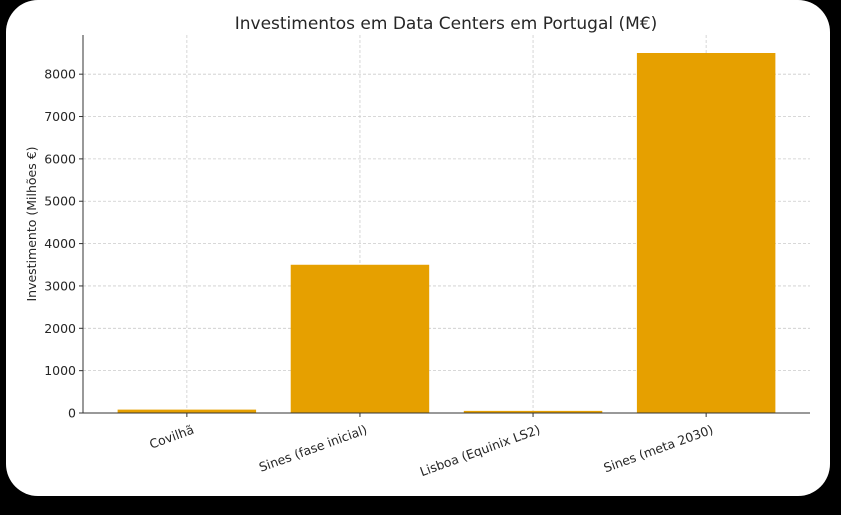 The width and height of the screenshot is (841, 515). I want to click on x-tick-label: Sines (fase inicial), so click(313, 448).